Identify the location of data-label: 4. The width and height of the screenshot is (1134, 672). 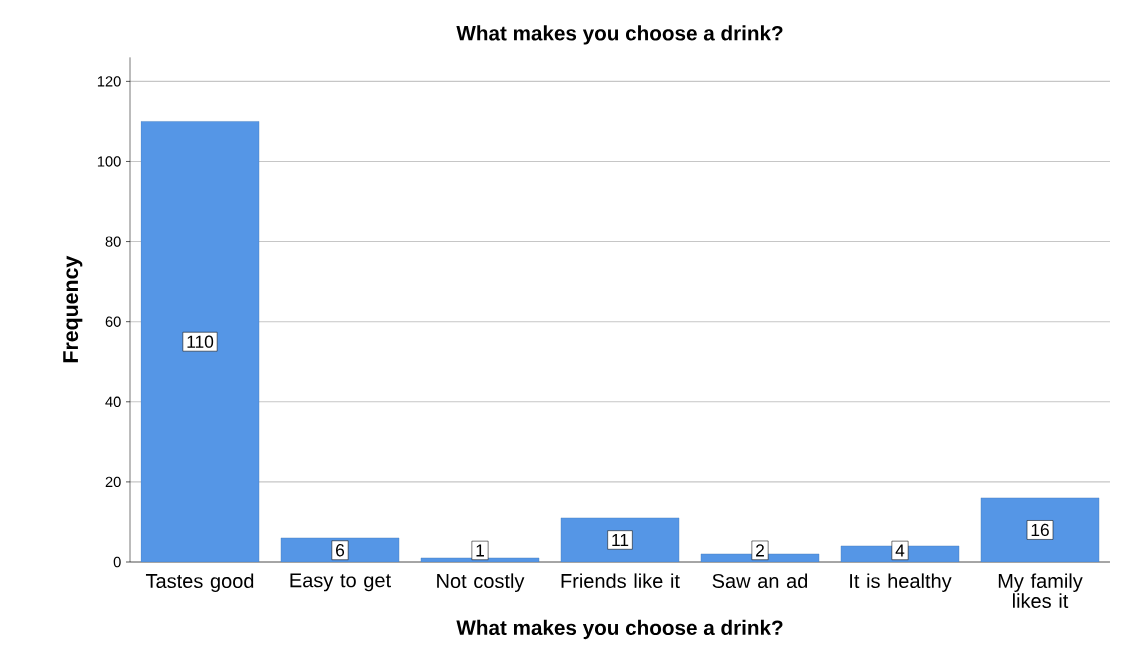
(900, 550).